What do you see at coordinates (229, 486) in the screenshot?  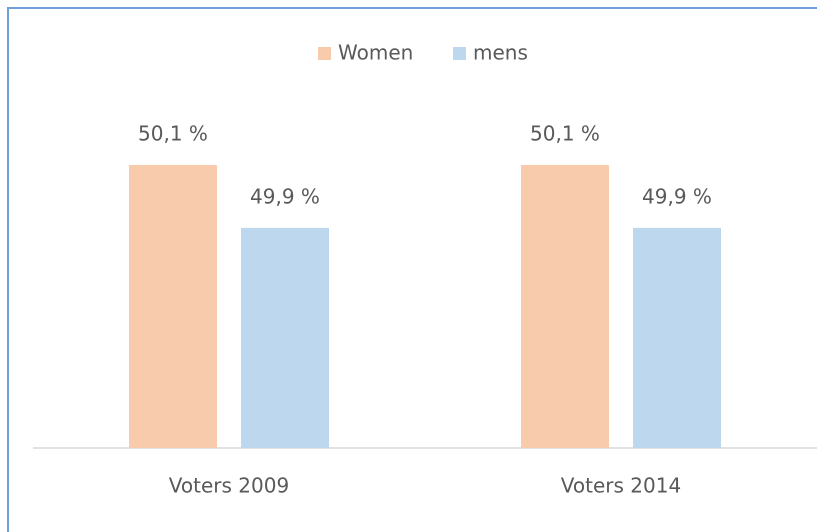 I see `x-tick-label: Voters 2009` at bounding box center [229, 486].